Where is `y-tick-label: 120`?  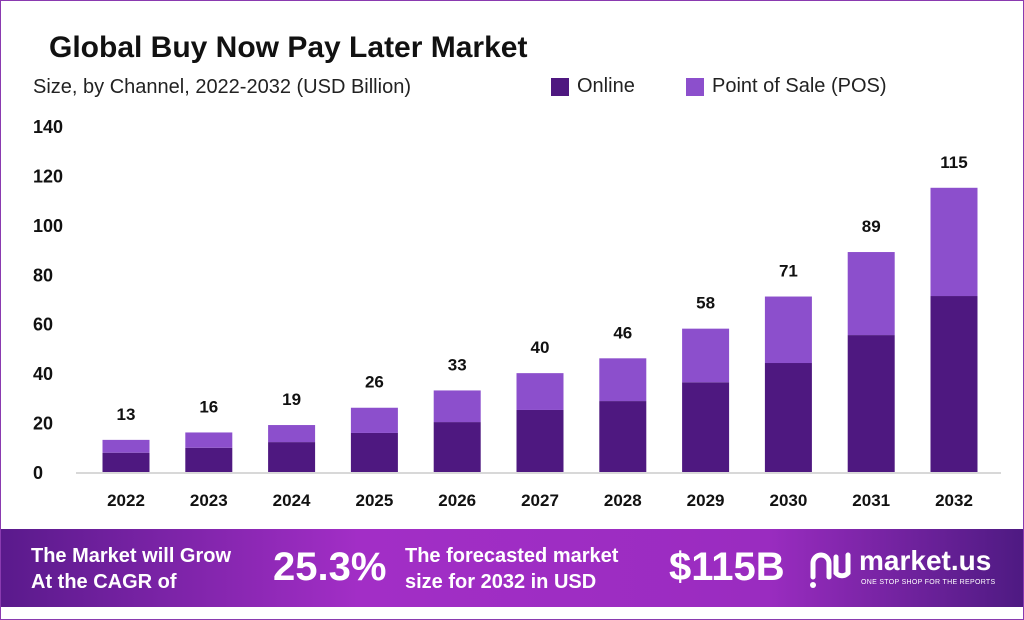 y-tick-label: 120 is located at coordinates (48, 176).